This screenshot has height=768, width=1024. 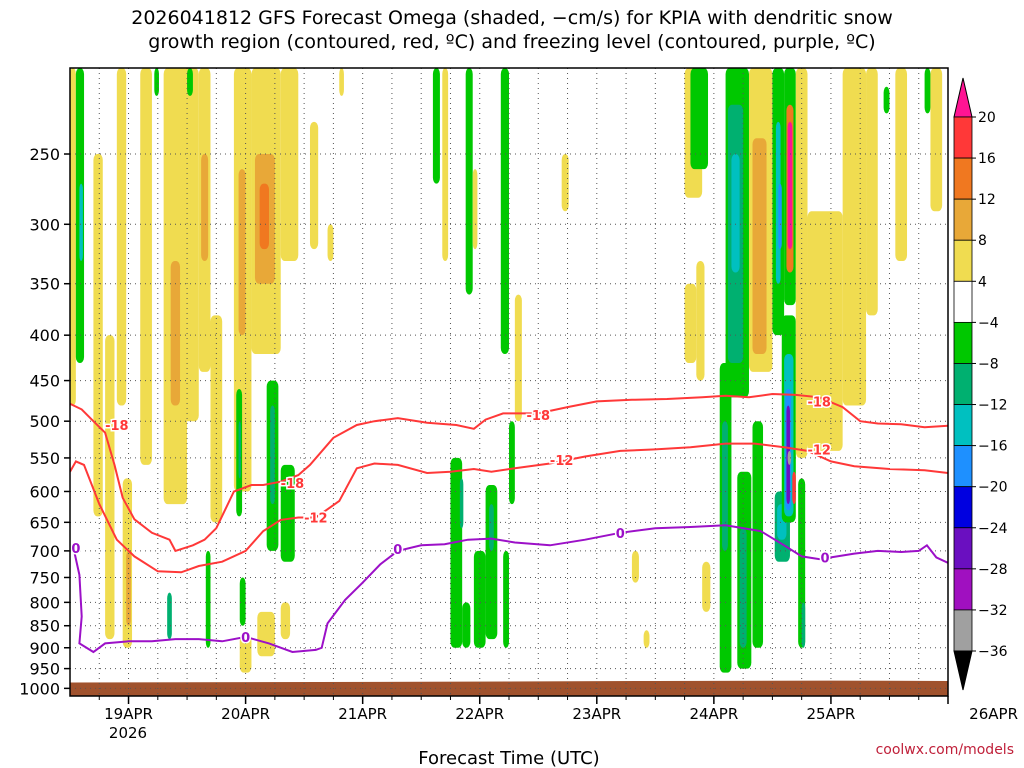 I want to click on contour-label-freezing-2-4: 0, so click(x=825, y=558).